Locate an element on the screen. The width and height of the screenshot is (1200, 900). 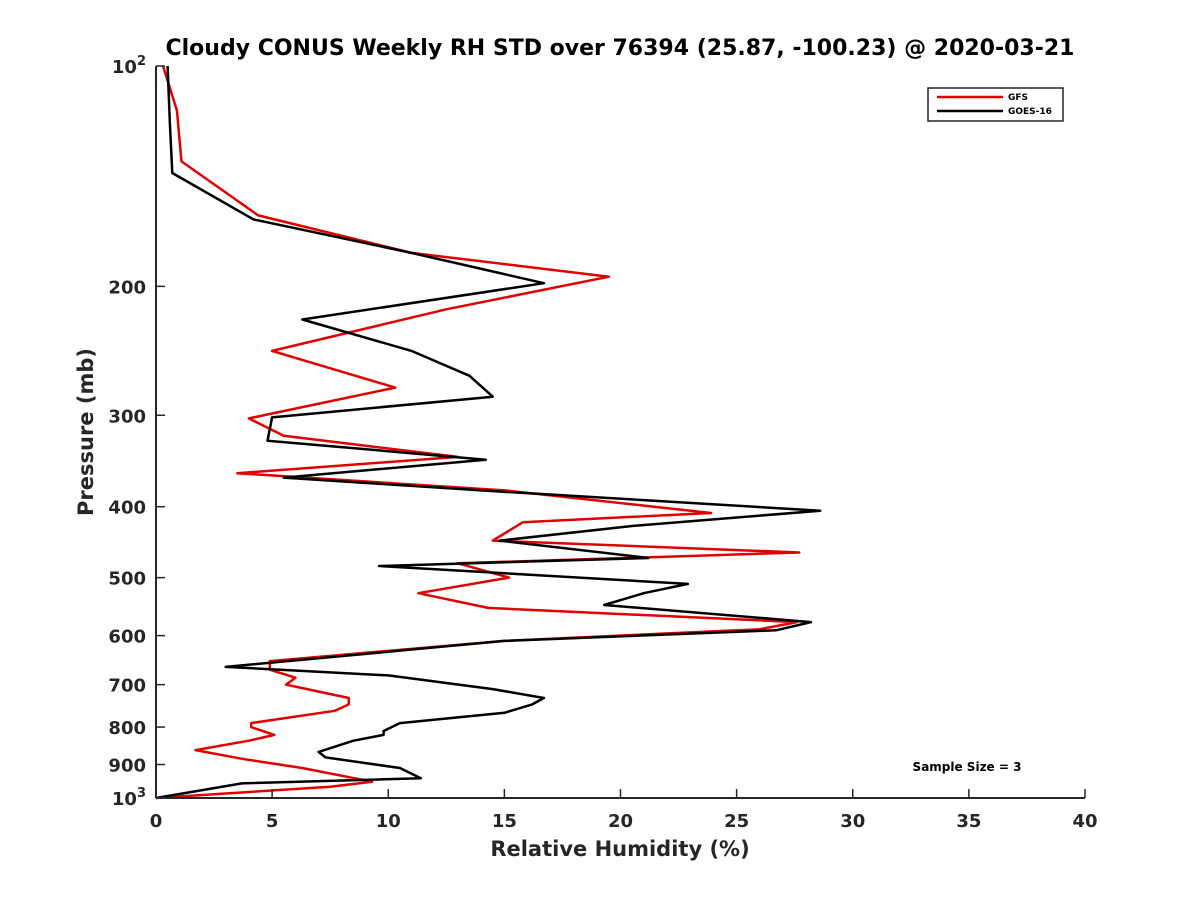
y-tick-label: 300 is located at coordinates (127, 416).